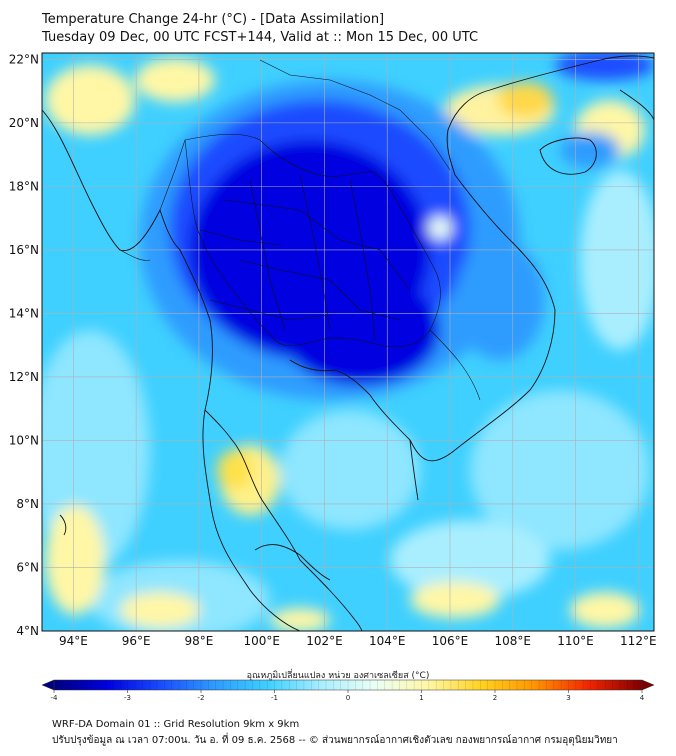 This screenshot has height=756, width=676. I want to click on lat-tick-label: 6°N, so click(27, 567).